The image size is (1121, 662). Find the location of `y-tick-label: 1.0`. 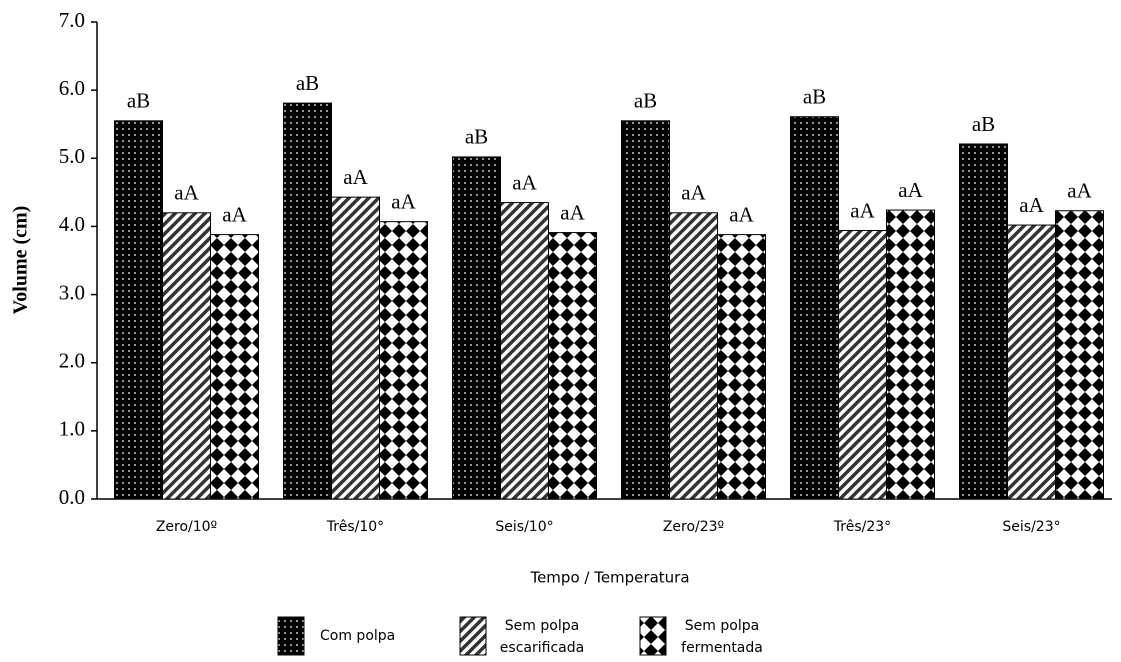

y-tick-label: 1.0 is located at coordinates (72, 429).